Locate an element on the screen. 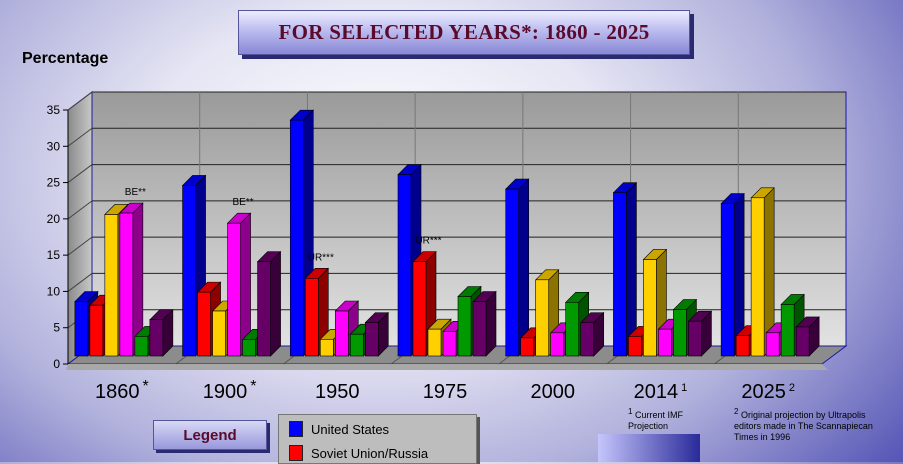 This screenshot has height=464, width=903. legend-label: Soviet Union/Russia is located at coordinates (370, 453).